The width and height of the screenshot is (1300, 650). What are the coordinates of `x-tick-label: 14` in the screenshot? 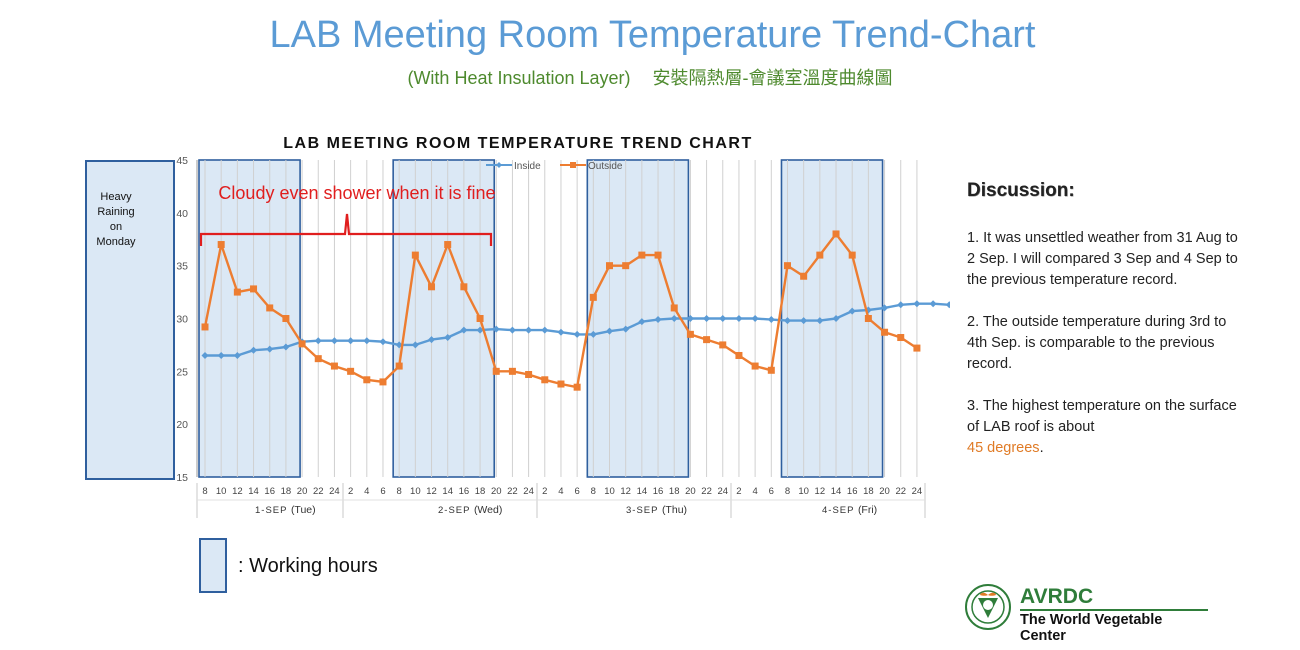 It's located at (836, 491).